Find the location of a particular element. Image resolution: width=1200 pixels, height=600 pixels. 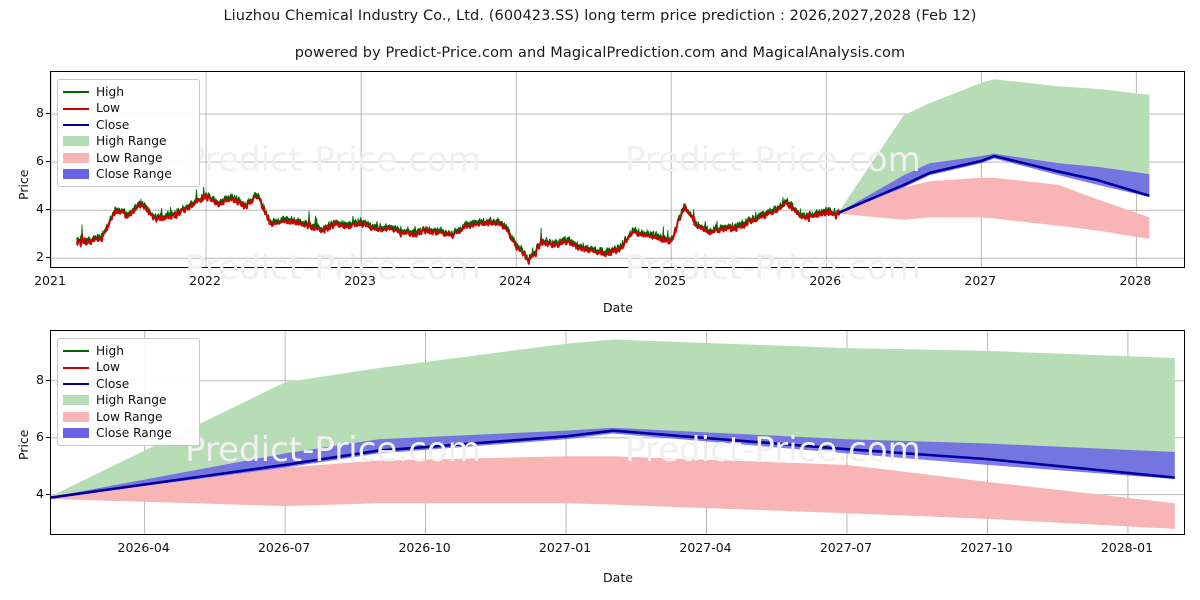

x-tick-label: 2026-07 is located at coordinates (284, 547).